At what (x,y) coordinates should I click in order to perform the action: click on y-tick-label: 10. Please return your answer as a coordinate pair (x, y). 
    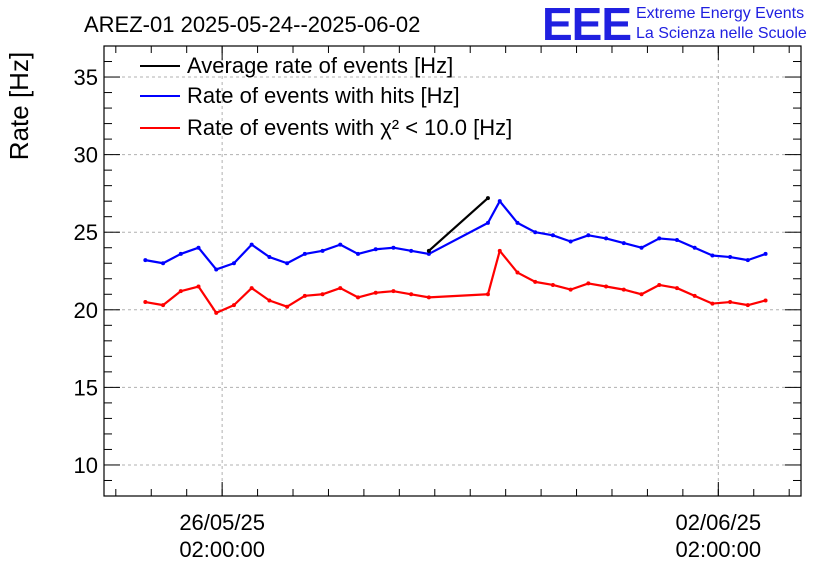
    Looking at the image, I should click on (86, 465).